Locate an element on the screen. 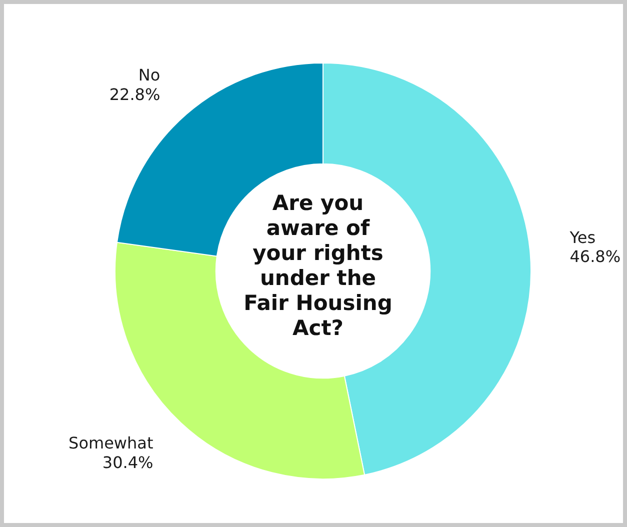  slice-label: No is located at coordinates (149, 75).